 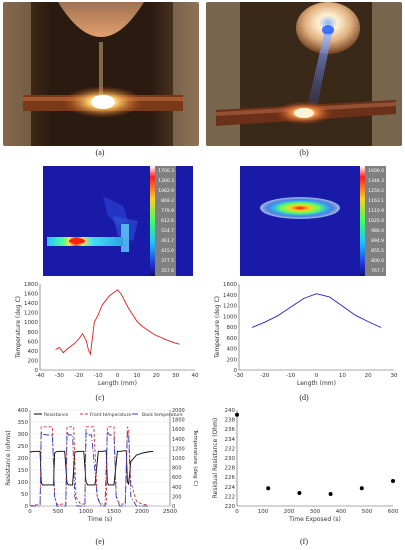 What do you see at coordinates (23, 483) in the screenshot?
I see `y-tick-label: 100` at bounding box center [23, 483].